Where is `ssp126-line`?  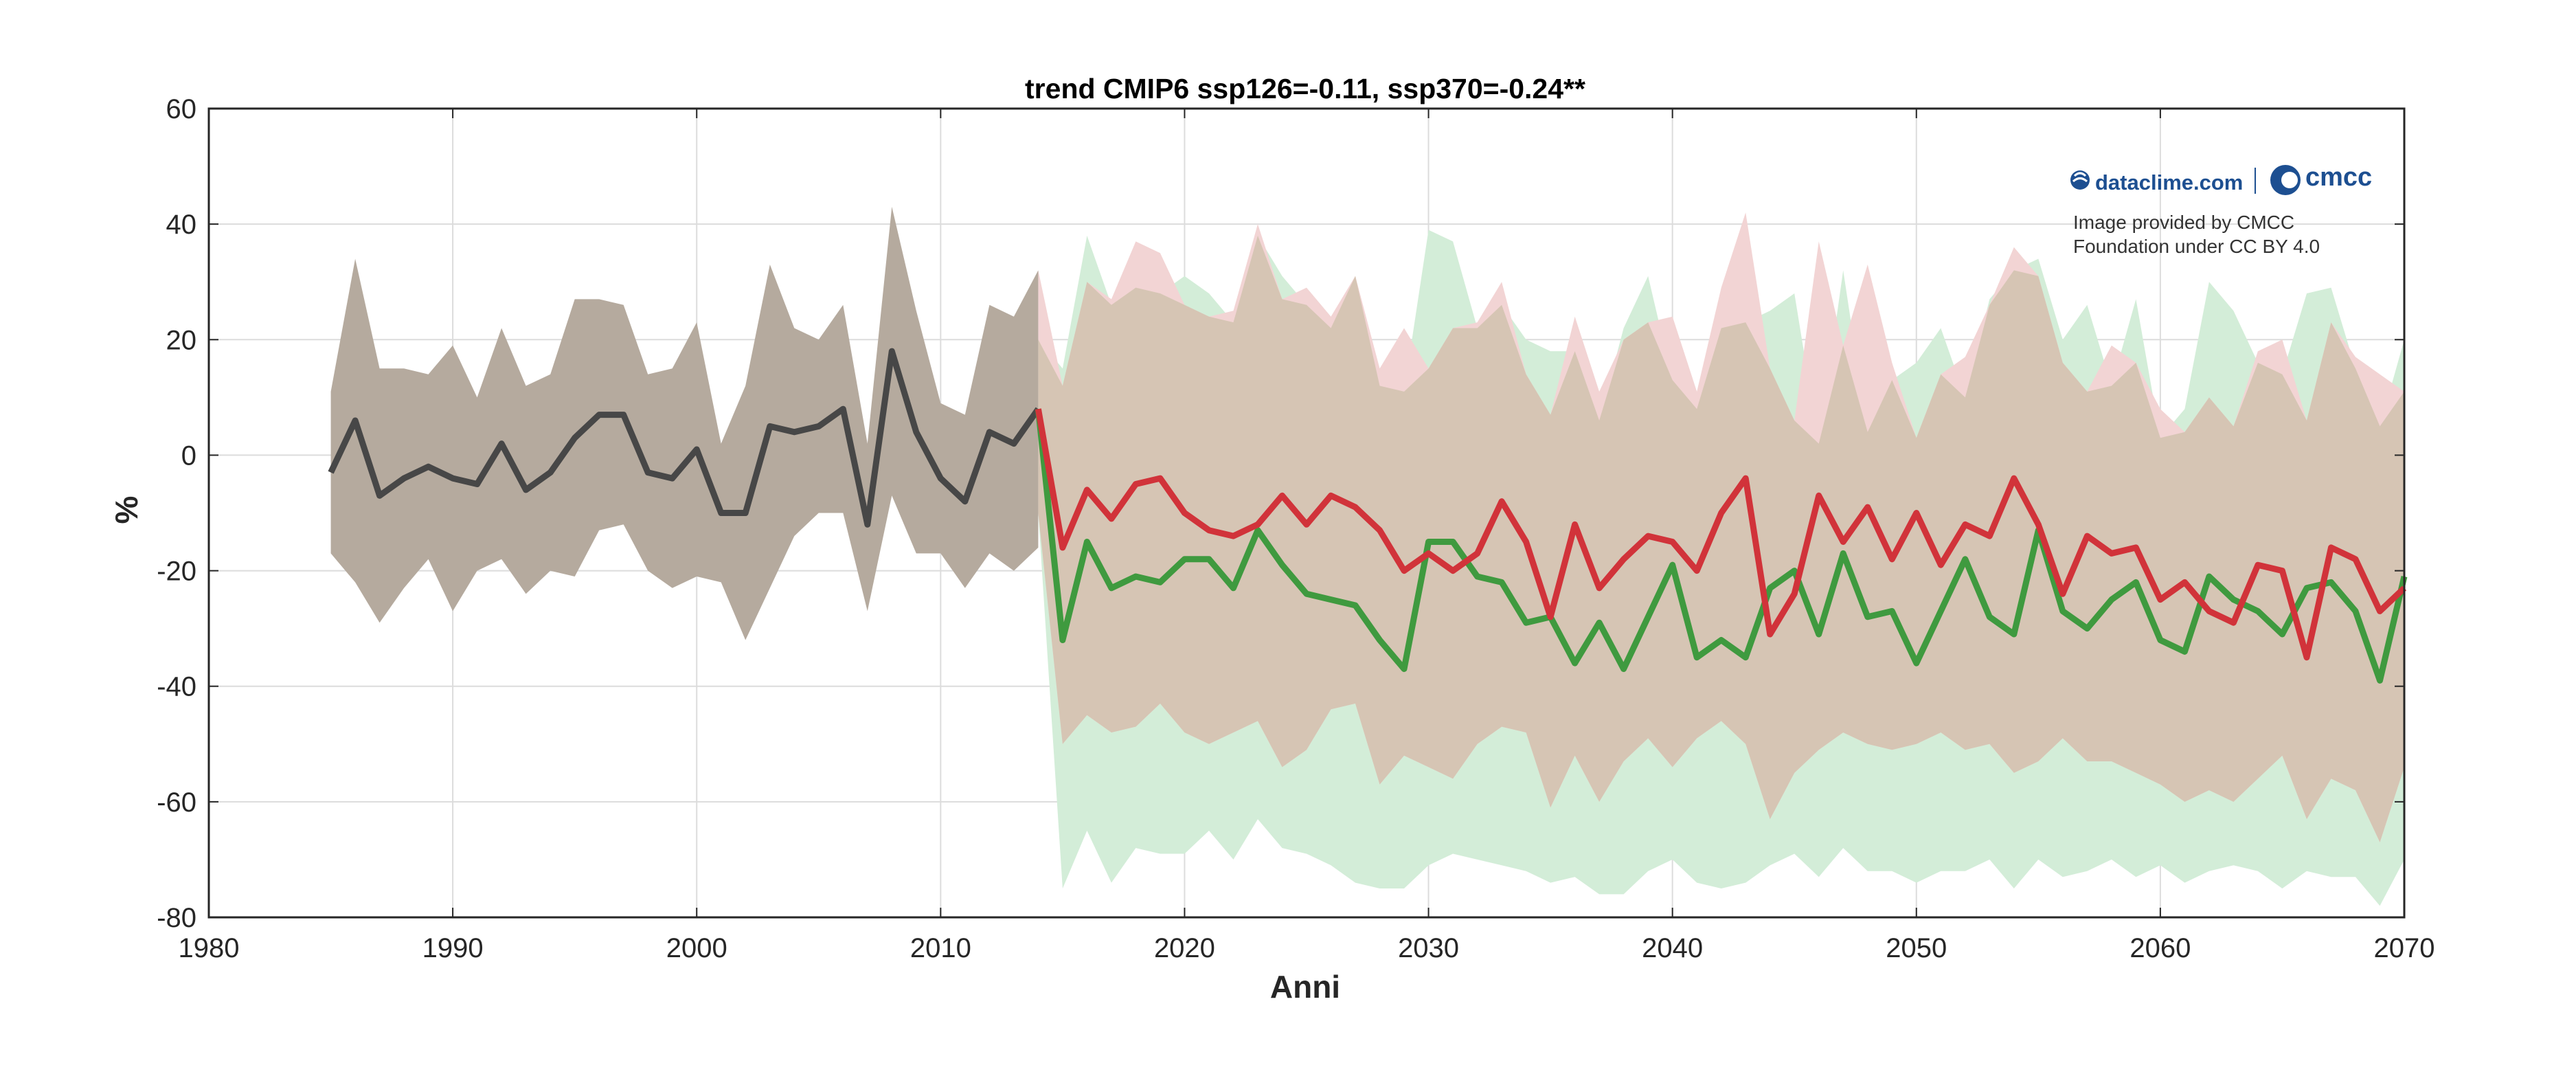
ssp126-line is located at coordinates (1721, 546).